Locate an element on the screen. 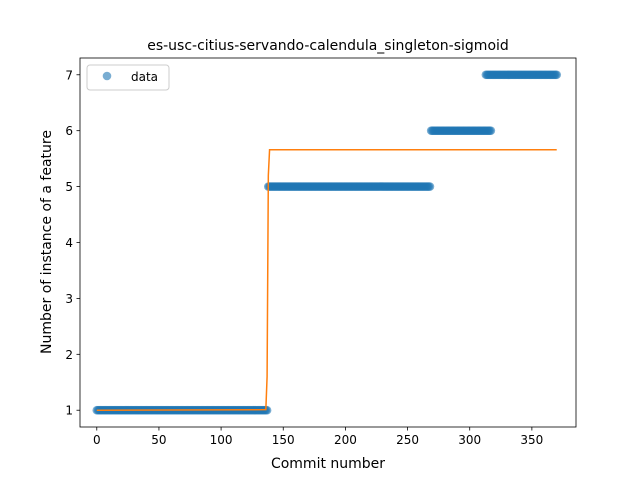  x-tick-label: 200 is located at coordinates (345, 440).